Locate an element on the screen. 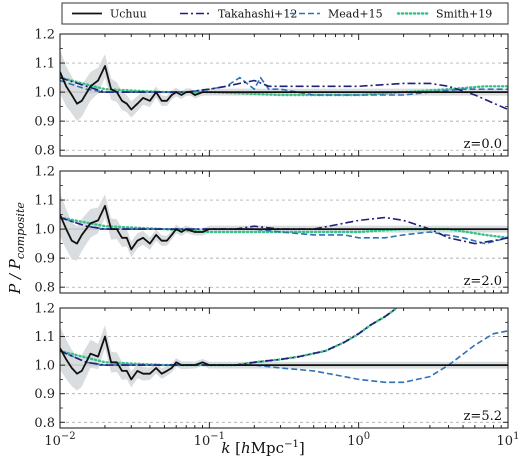 The height and width of the screenshot is (464, 520). panel-redshift-label: z=5.2 is located at coordinates (483, 416).